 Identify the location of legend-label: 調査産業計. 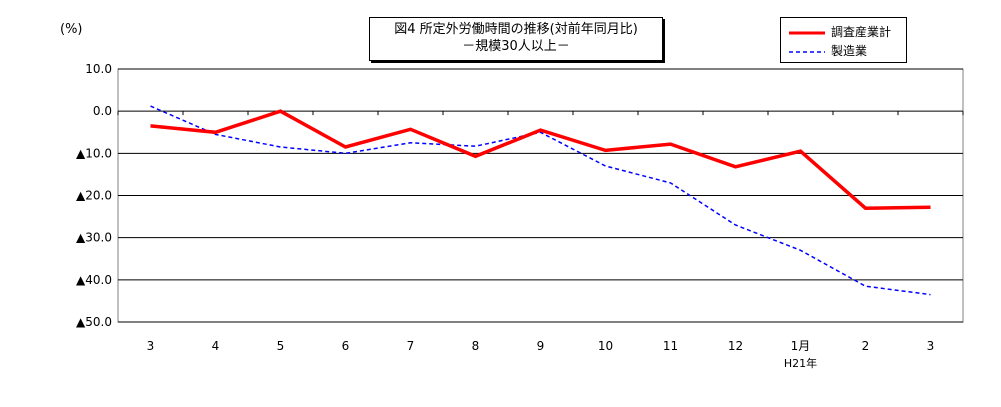
(861, 32).